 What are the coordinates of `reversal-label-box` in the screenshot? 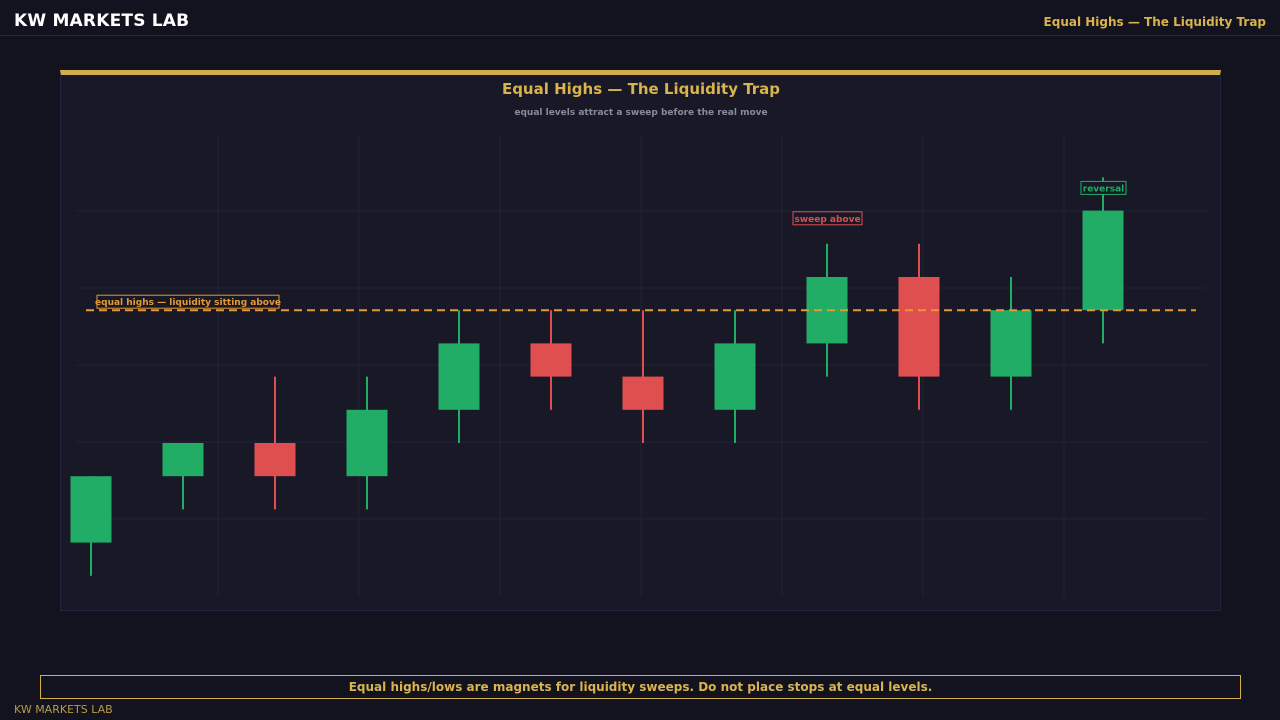 It's located at (1103, 187).